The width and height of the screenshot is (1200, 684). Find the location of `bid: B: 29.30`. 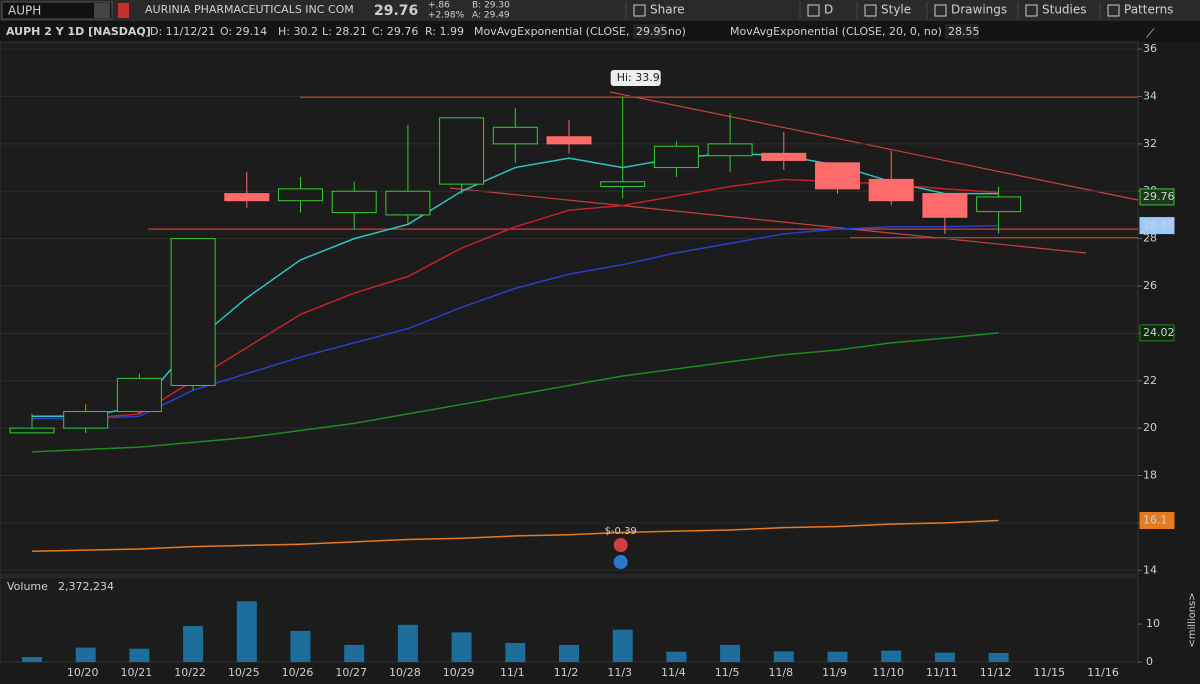

bid: B: 29.30 is located at coordinates (491, 6).